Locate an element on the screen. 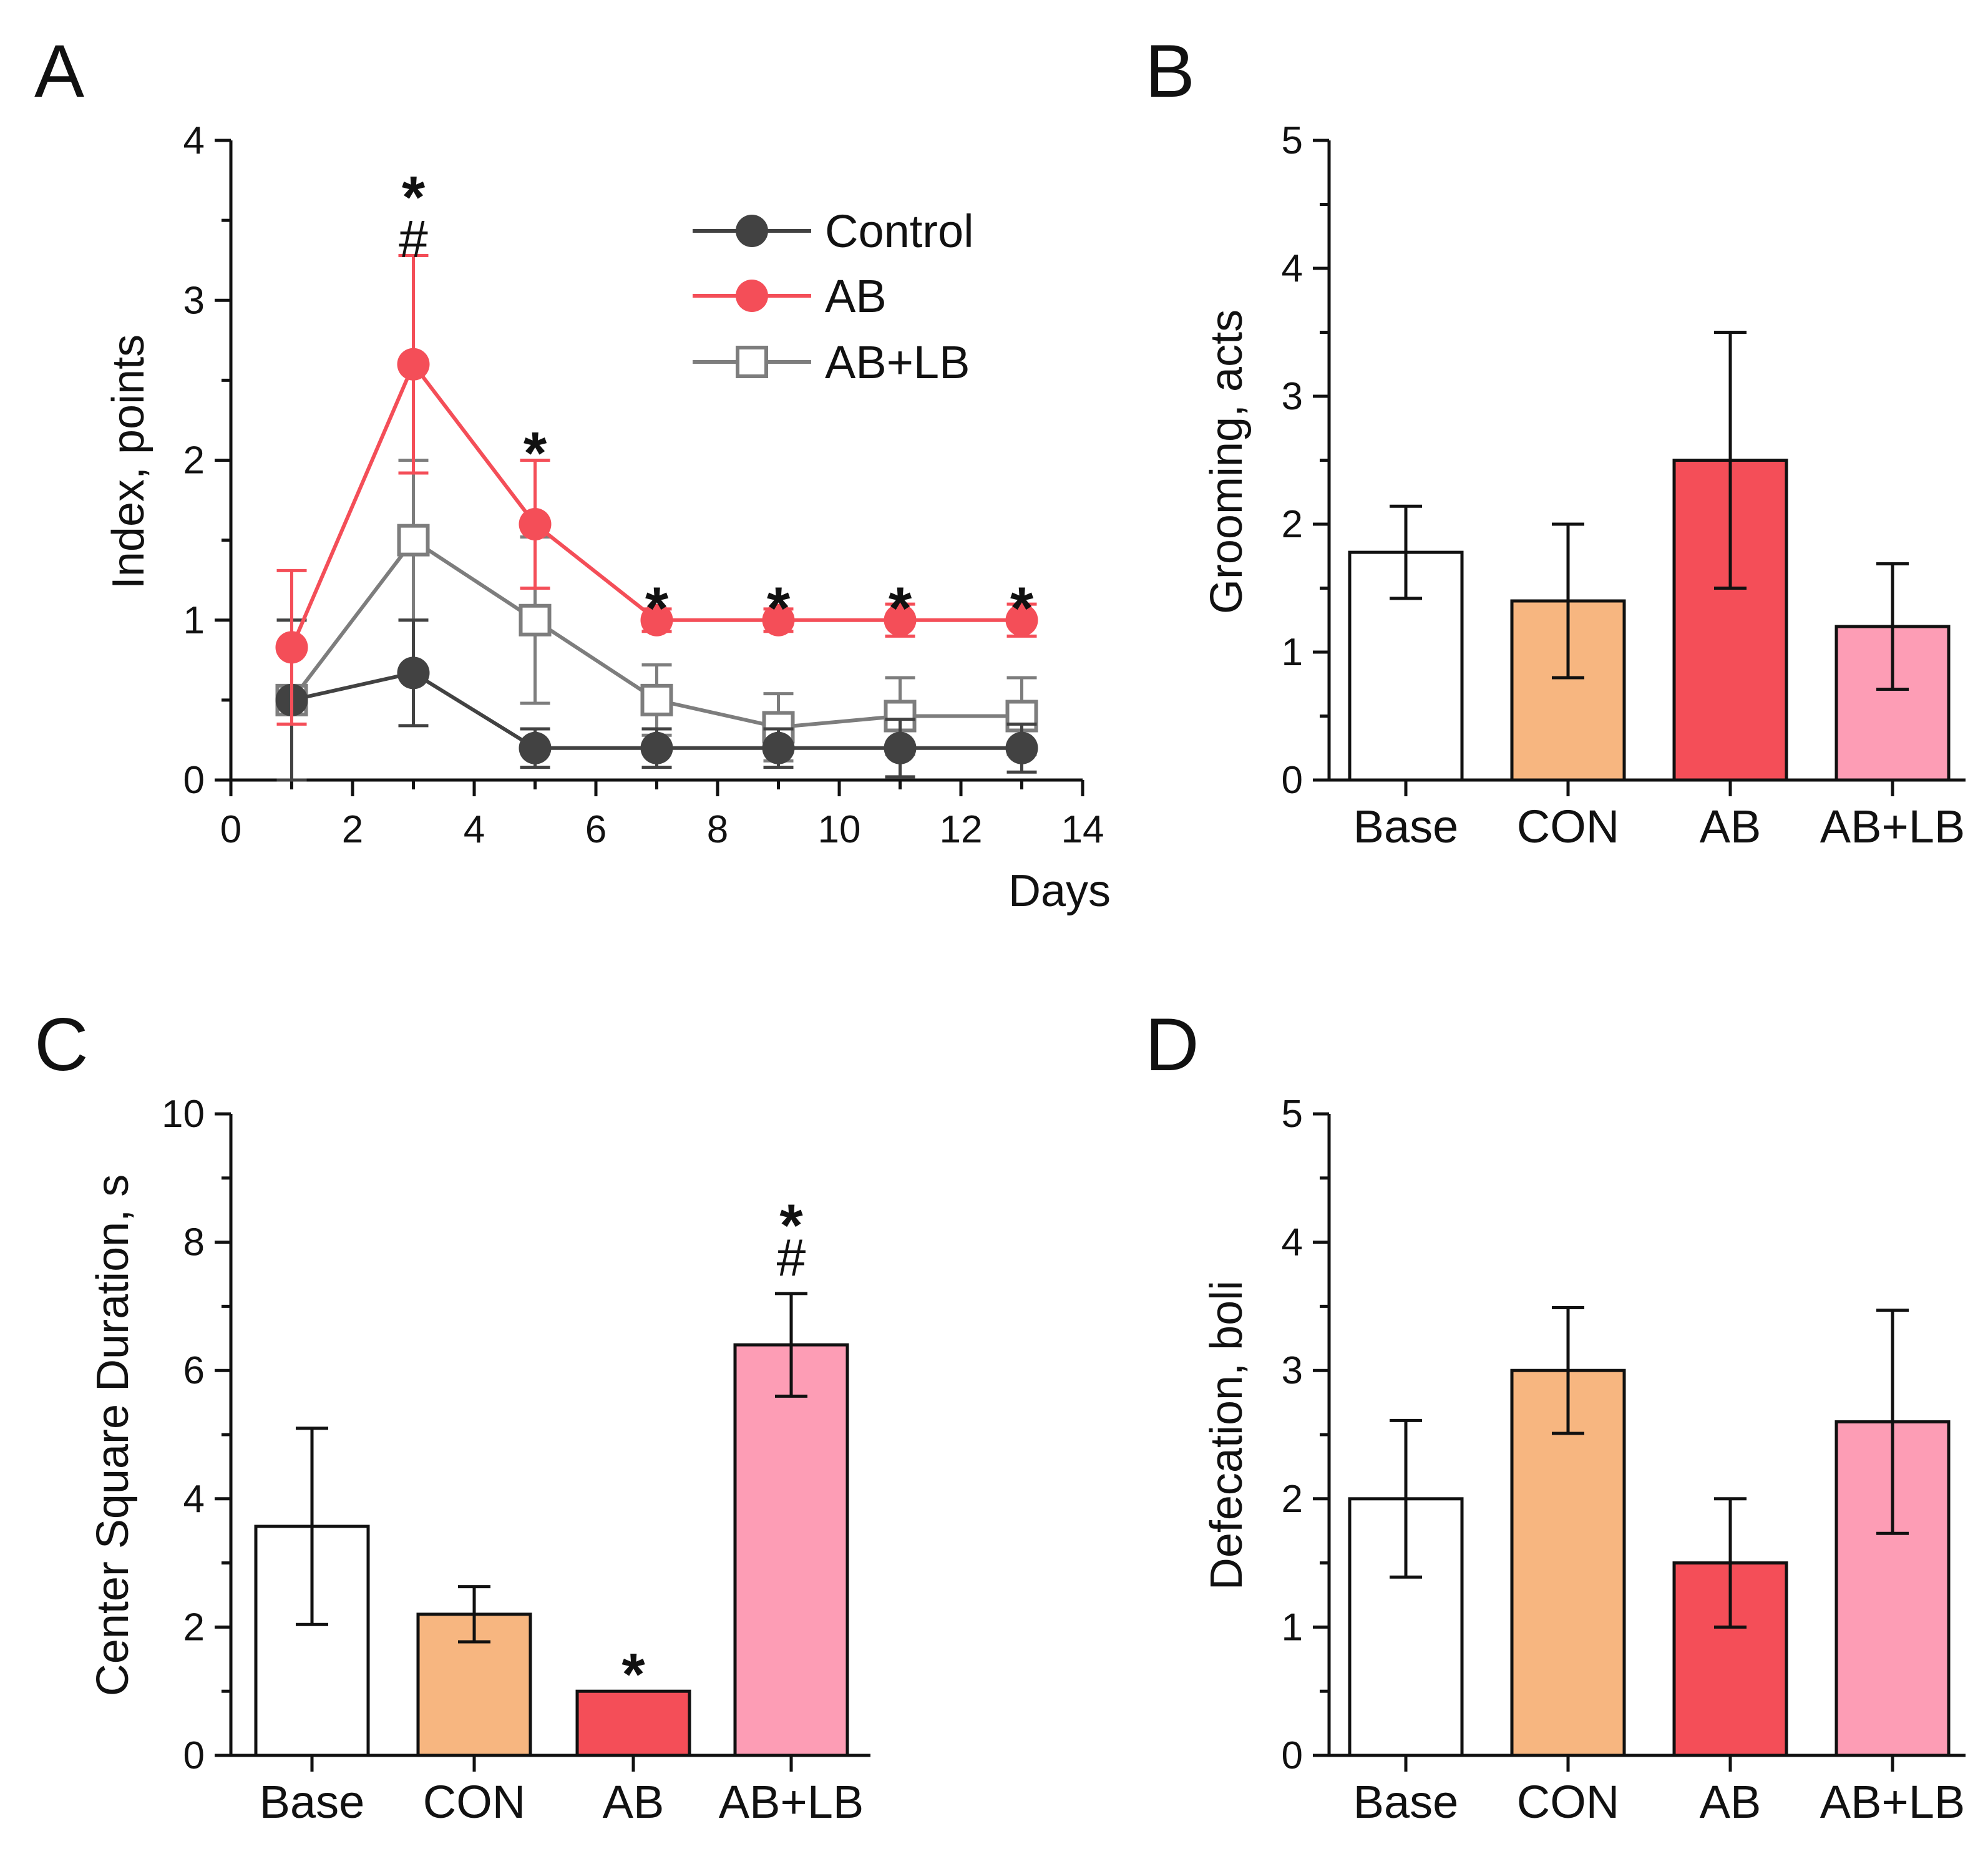 This screenshot has height=1849, width=1988. panel-c-category-label: AB is located at coordinates (634, 1802).